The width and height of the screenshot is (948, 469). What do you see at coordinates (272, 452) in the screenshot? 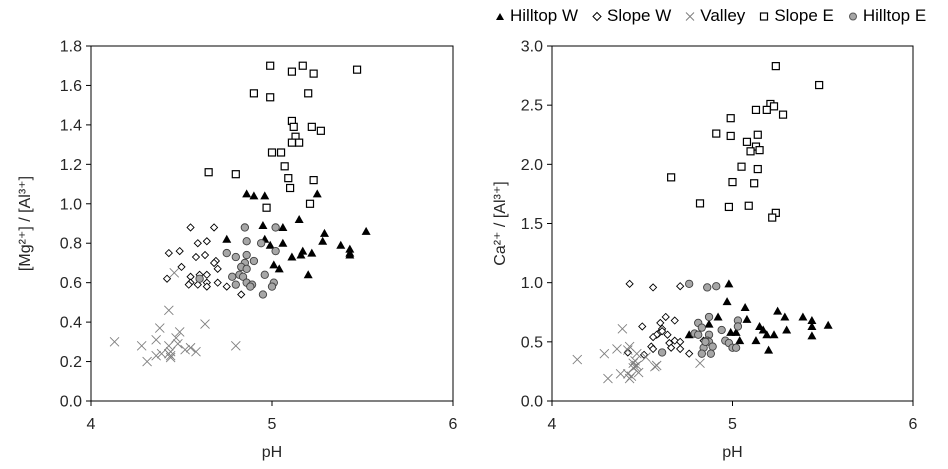
I see `x-axis-label: pH` at bounding box center [272, 452].